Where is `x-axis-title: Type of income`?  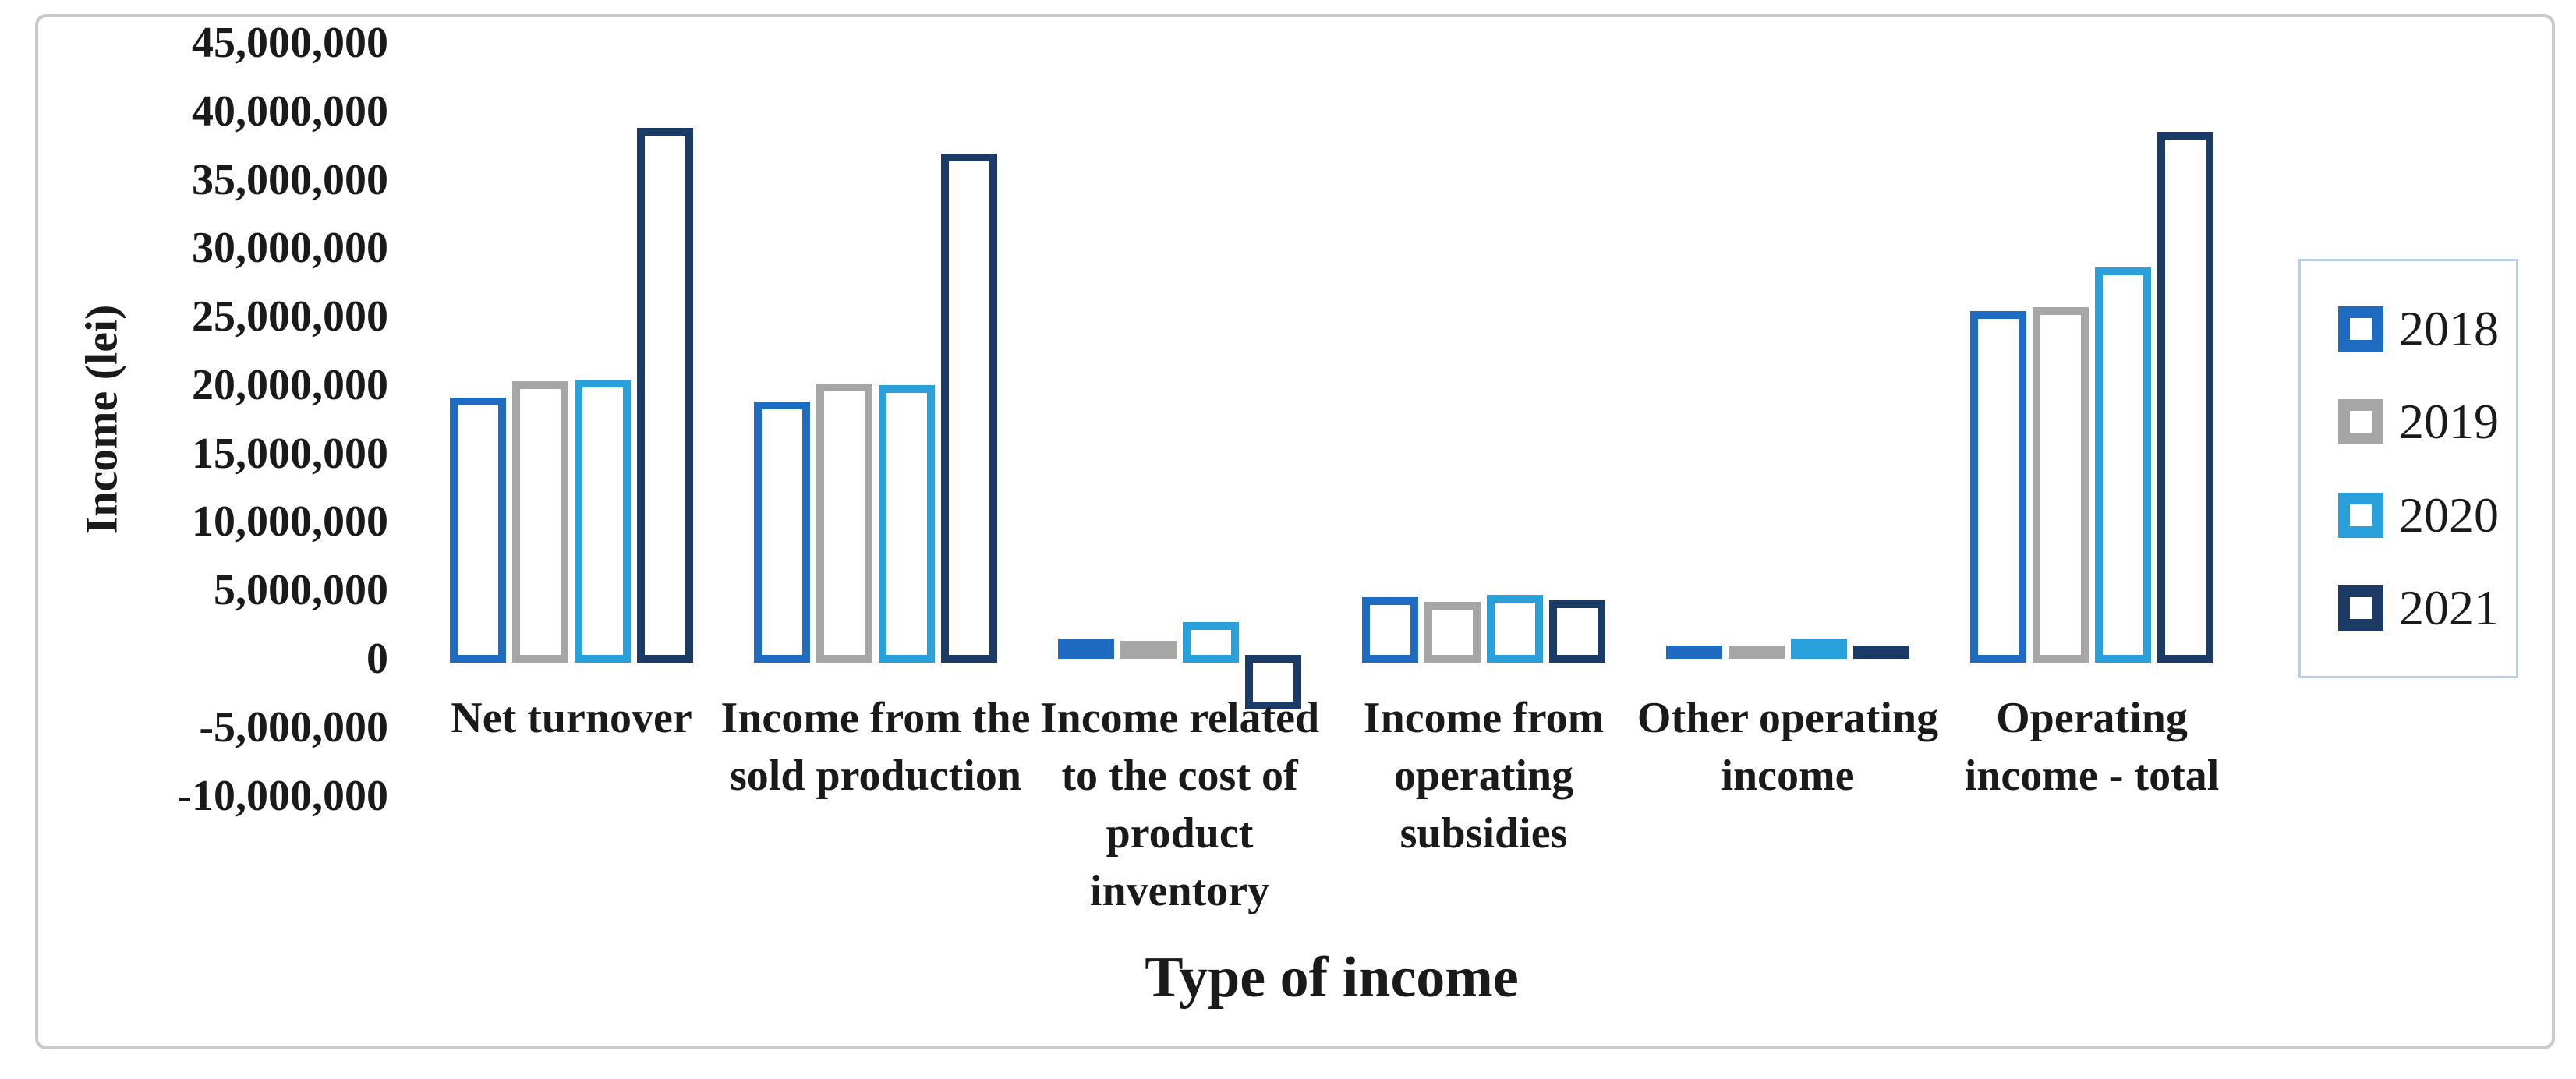 x-axis-title: Type of income is located at coordinates (1332, 978).